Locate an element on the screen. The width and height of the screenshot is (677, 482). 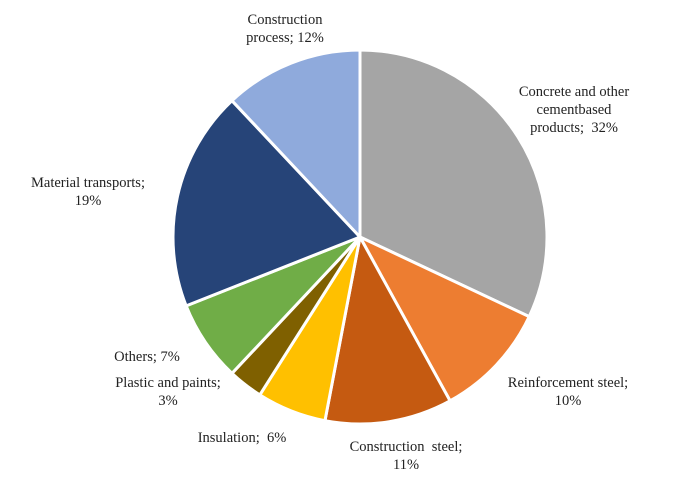
pie-slice-reinforcement-steel is located at coordinates (444, 319).